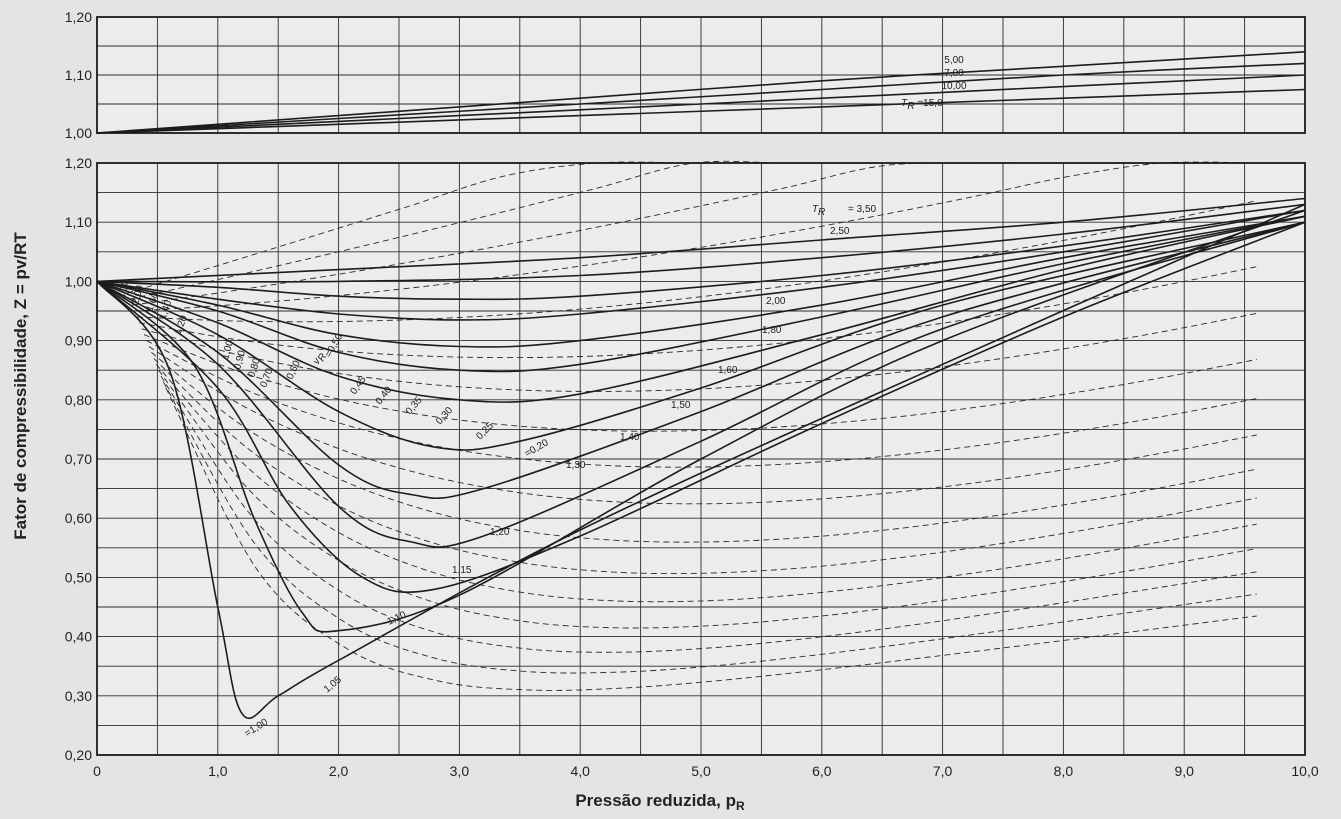  What do you see at coordinates (1064, 771) in the screenshot?
I see `x-tick-label: 8,0` at bounding box center [1064, 771].